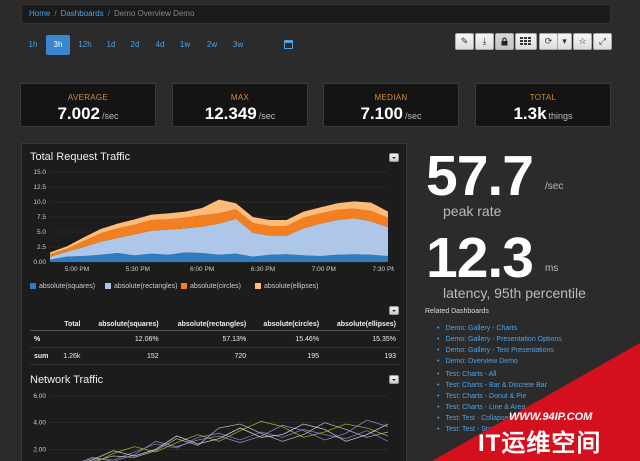 This screenshot has height=461, width=640. What do you see at coordinates (141, 286) in the screenshot?
I see `legend-item-rectangles: absolute(rectangles)` at bounding box center [141, 286].